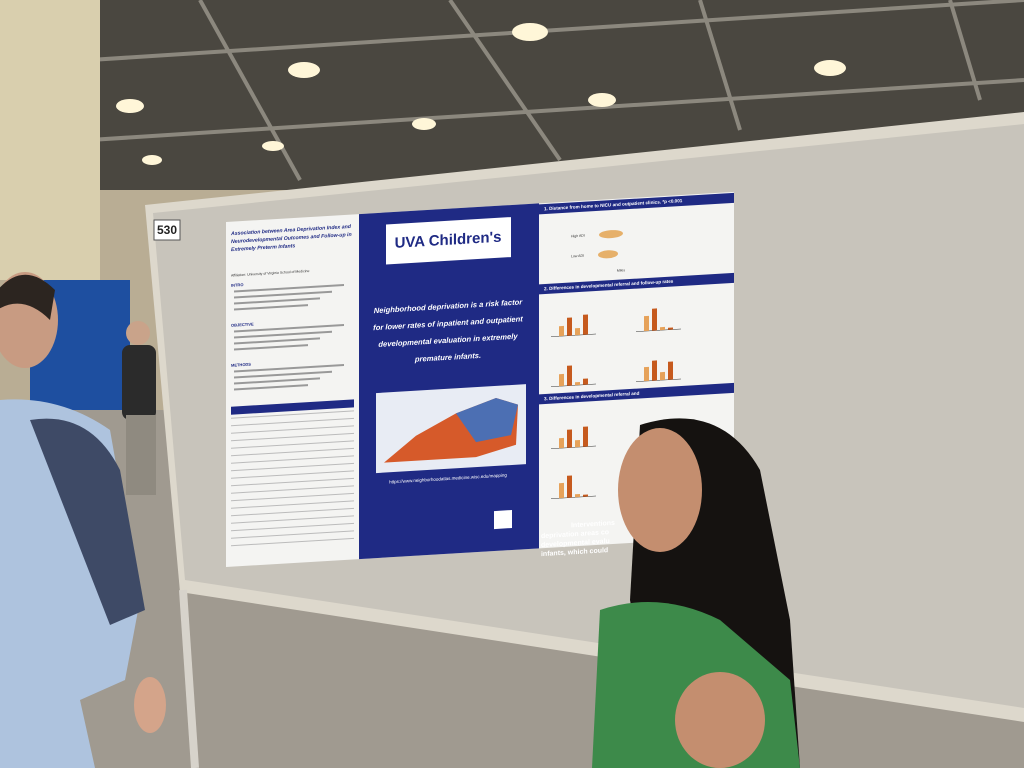 The width and height of the screenshot is (1024, 768). I want to click on booth-tag, so click(167, 230).